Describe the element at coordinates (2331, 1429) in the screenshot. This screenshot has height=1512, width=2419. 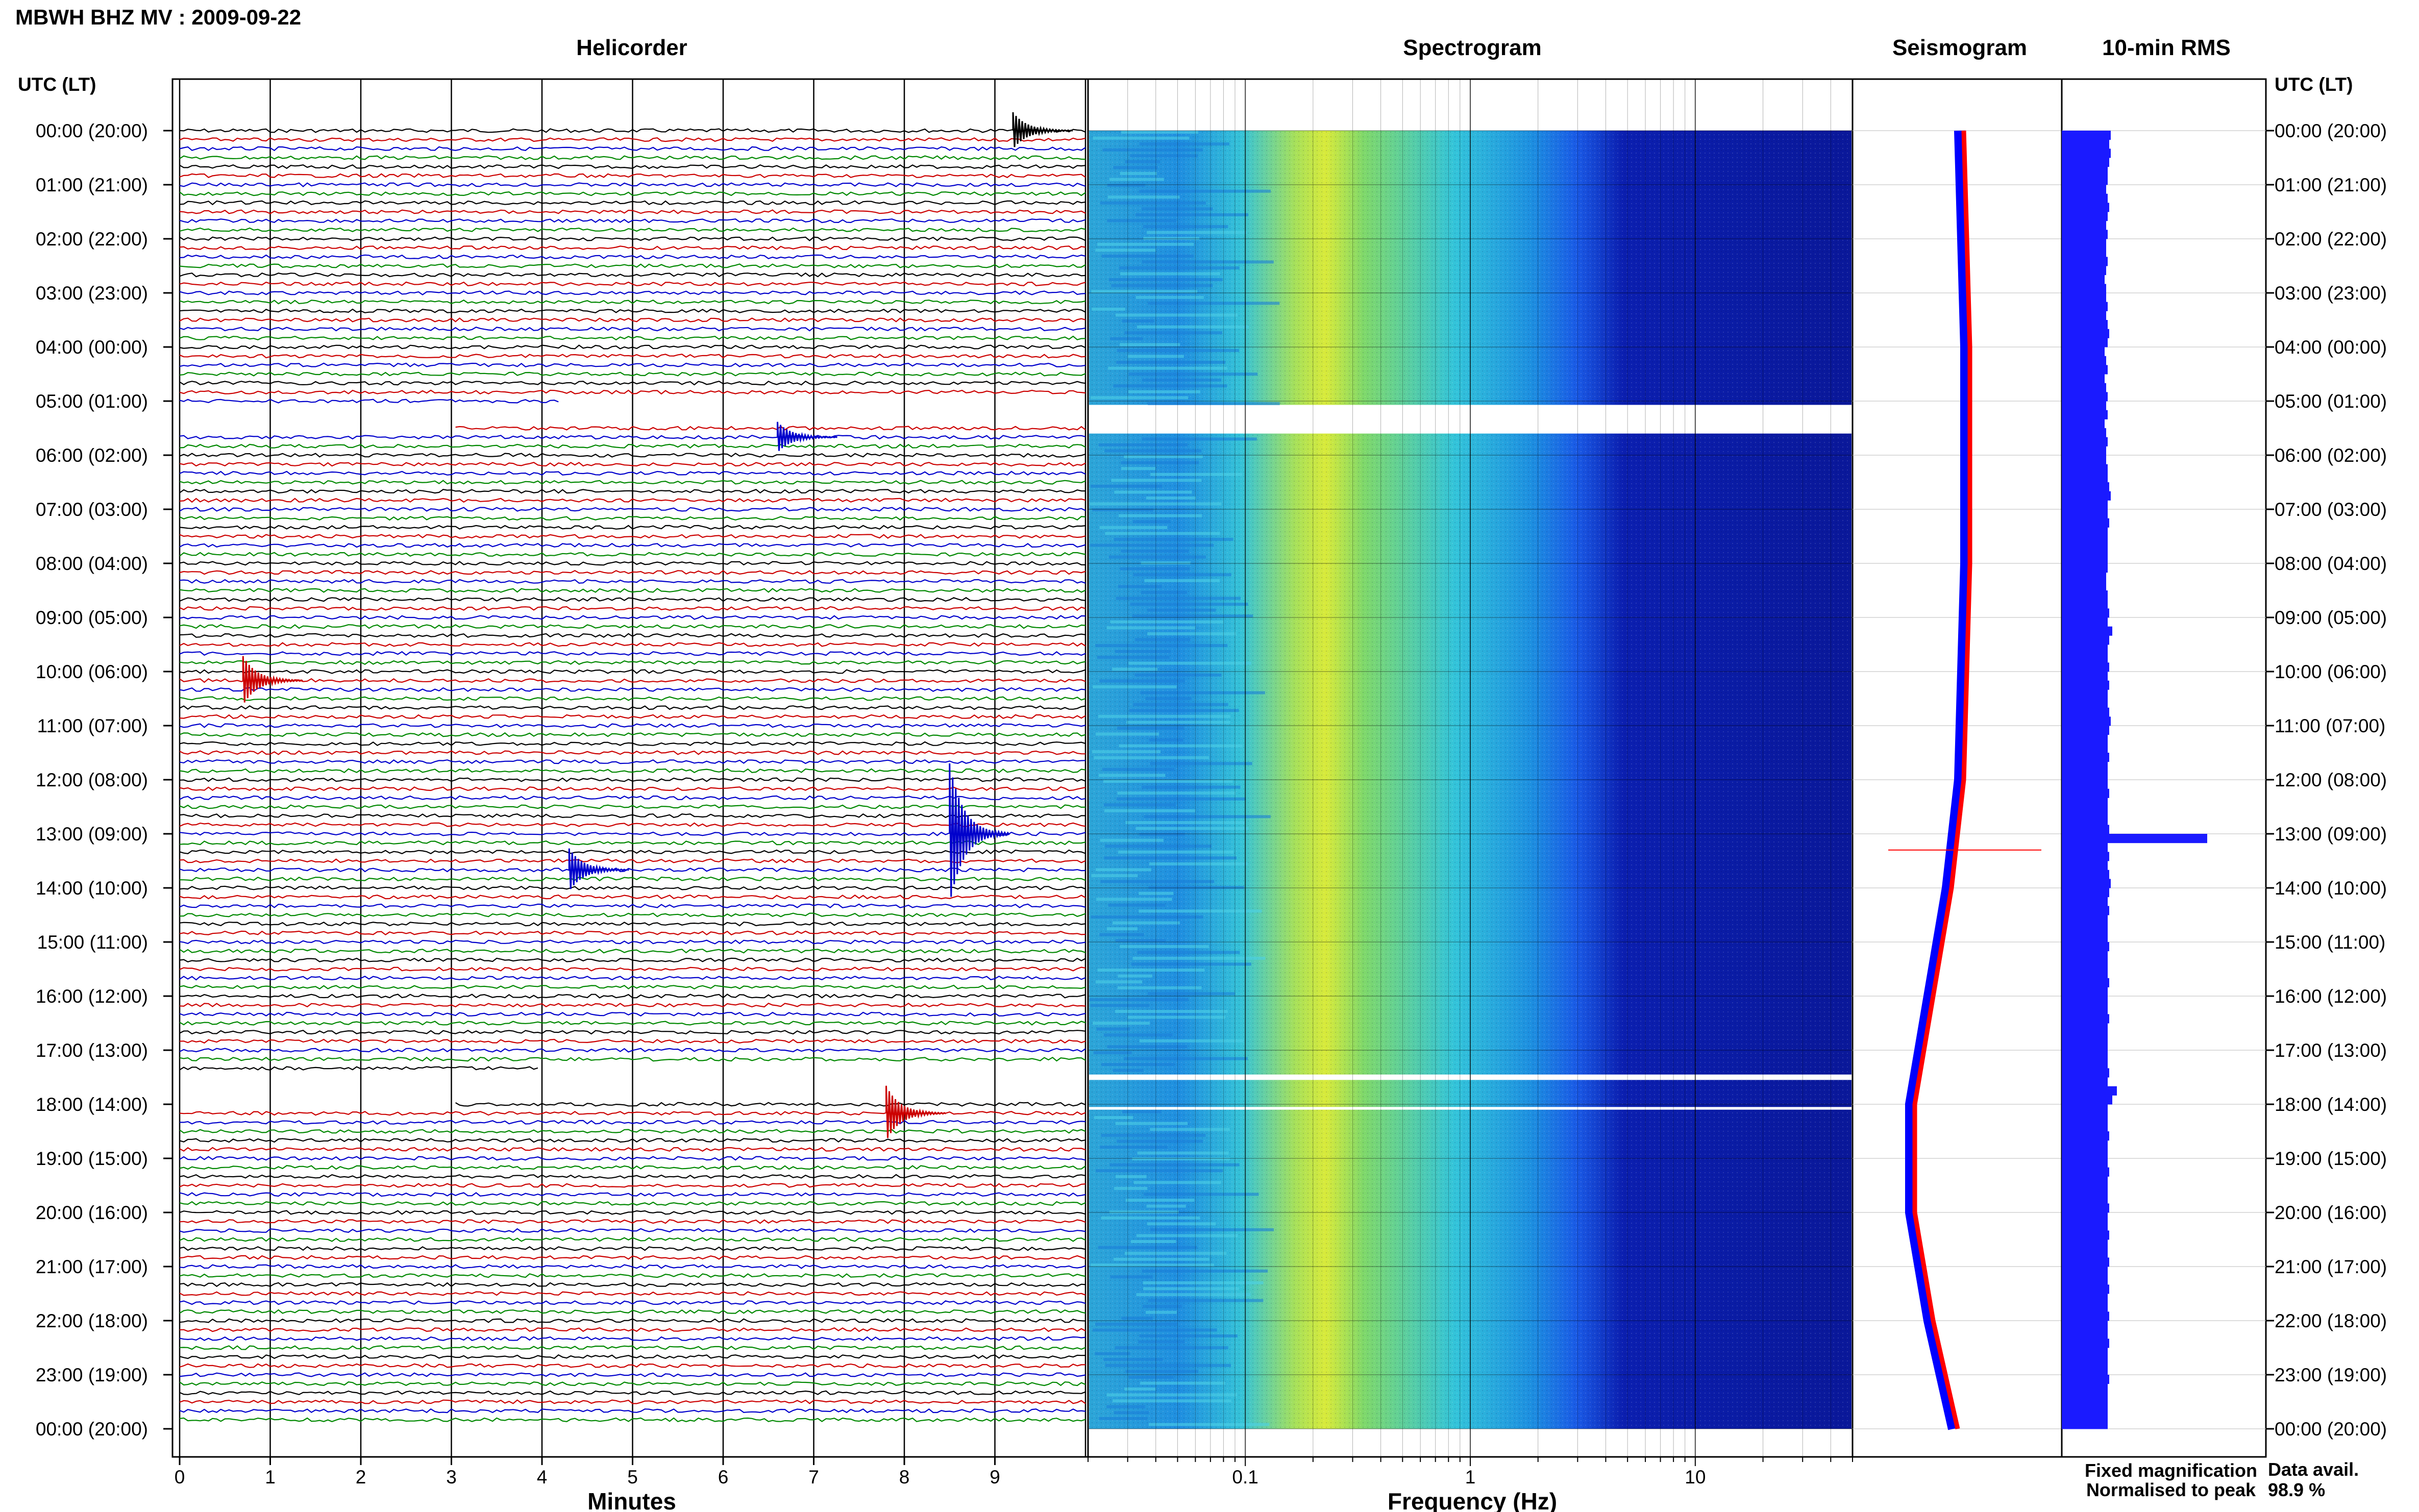
I see `time-label-right: 00:00 (20:00)` at that location.